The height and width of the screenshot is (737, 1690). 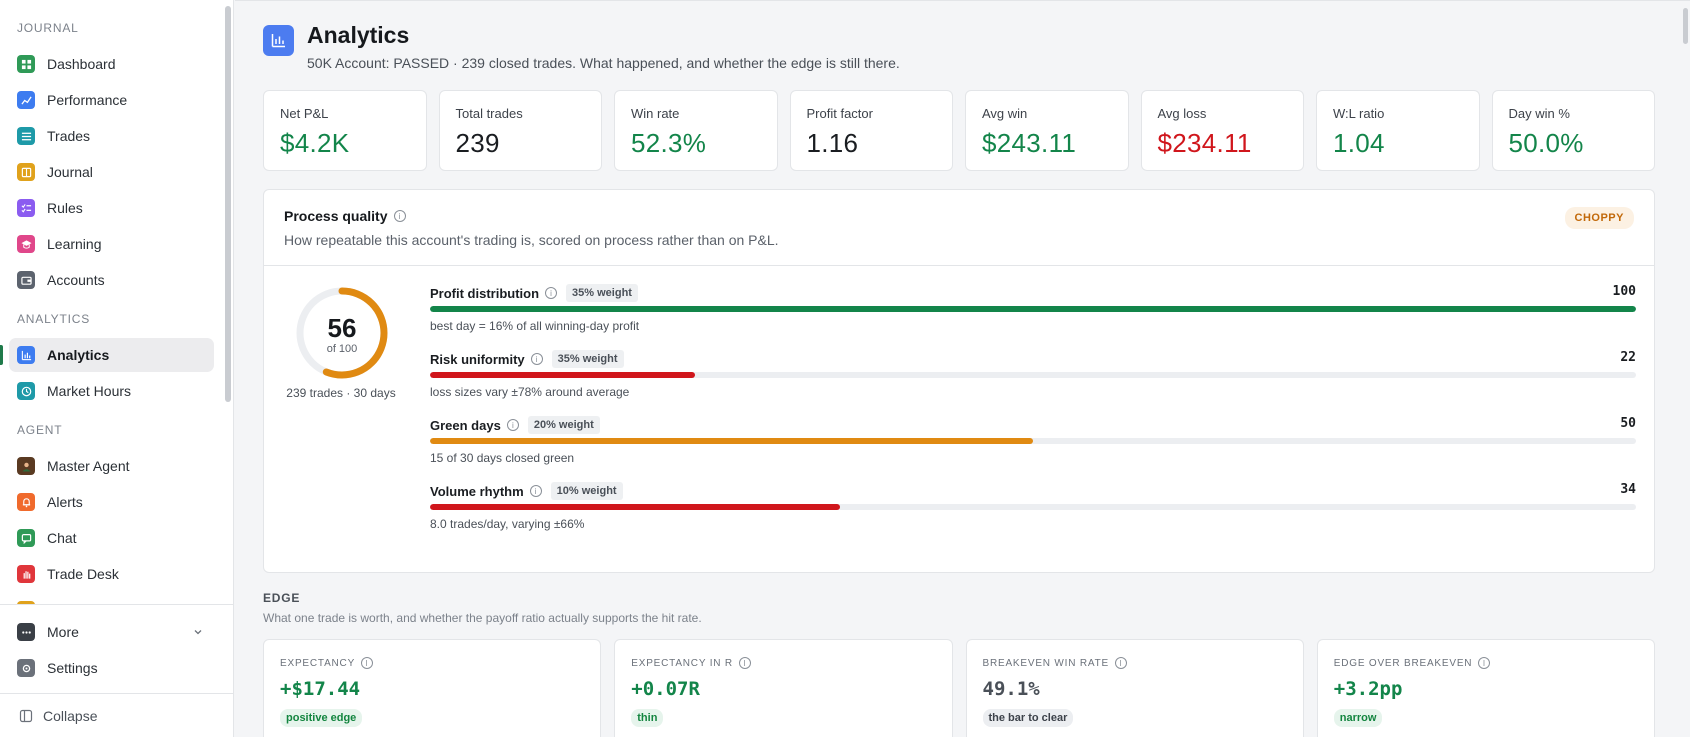 I want to click on status-badge: CHOPPY, so click(x=1599, y=218).